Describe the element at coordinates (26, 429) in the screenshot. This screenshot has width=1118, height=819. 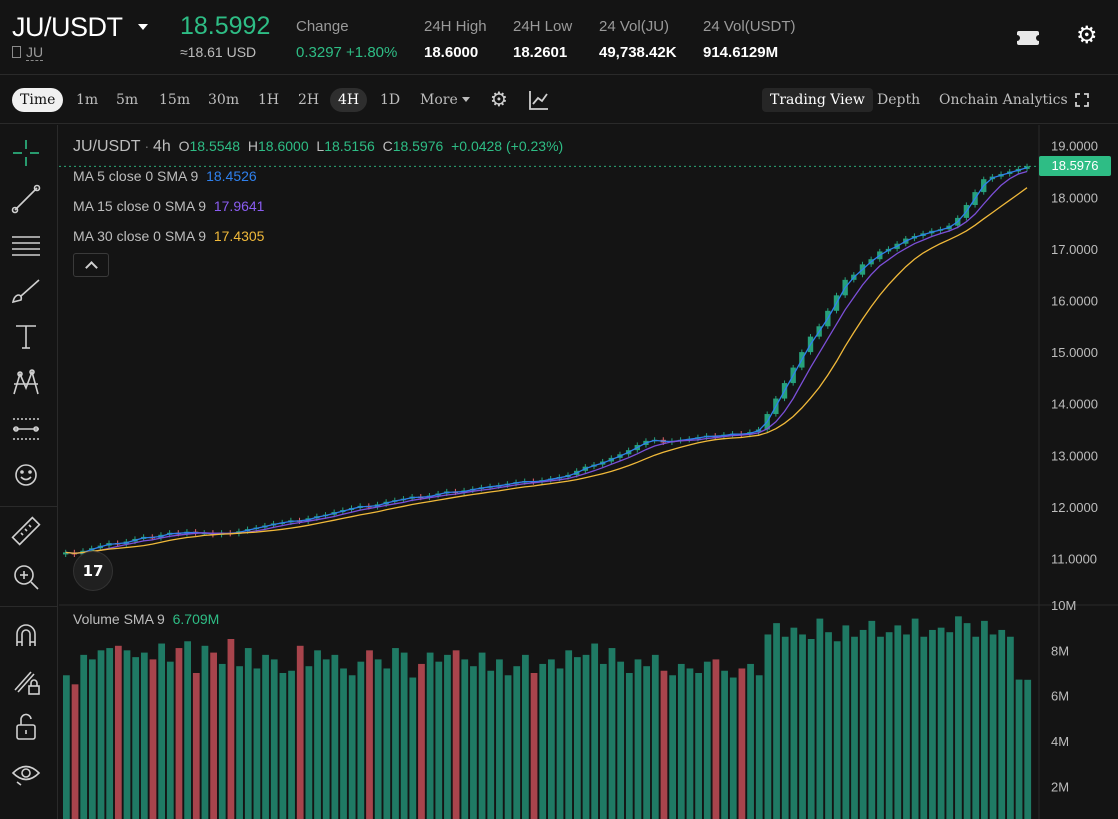
I see `forecast-icon` at that location.